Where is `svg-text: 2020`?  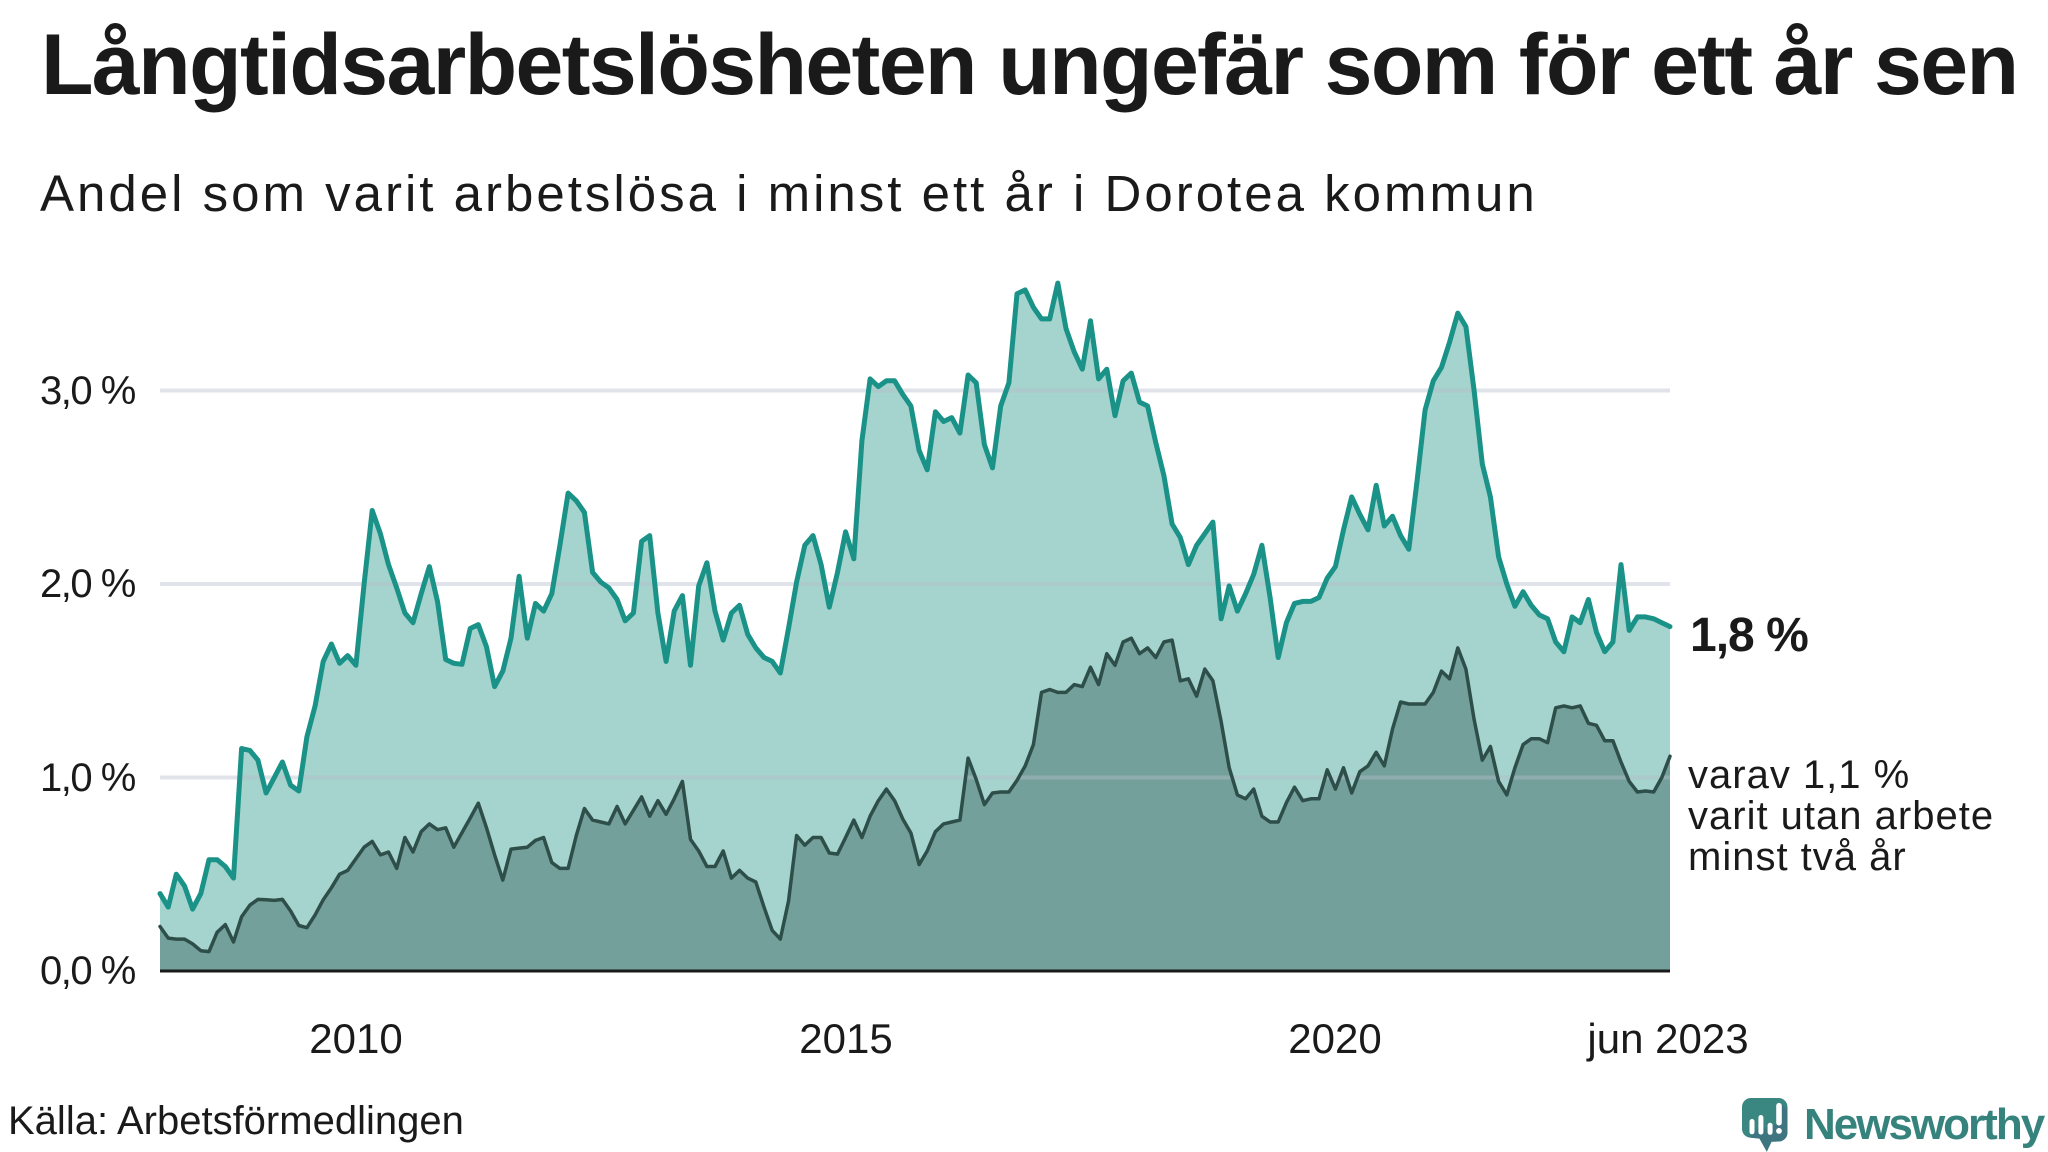
svg-text: 2020 is located at coordinates (1334, 1038).